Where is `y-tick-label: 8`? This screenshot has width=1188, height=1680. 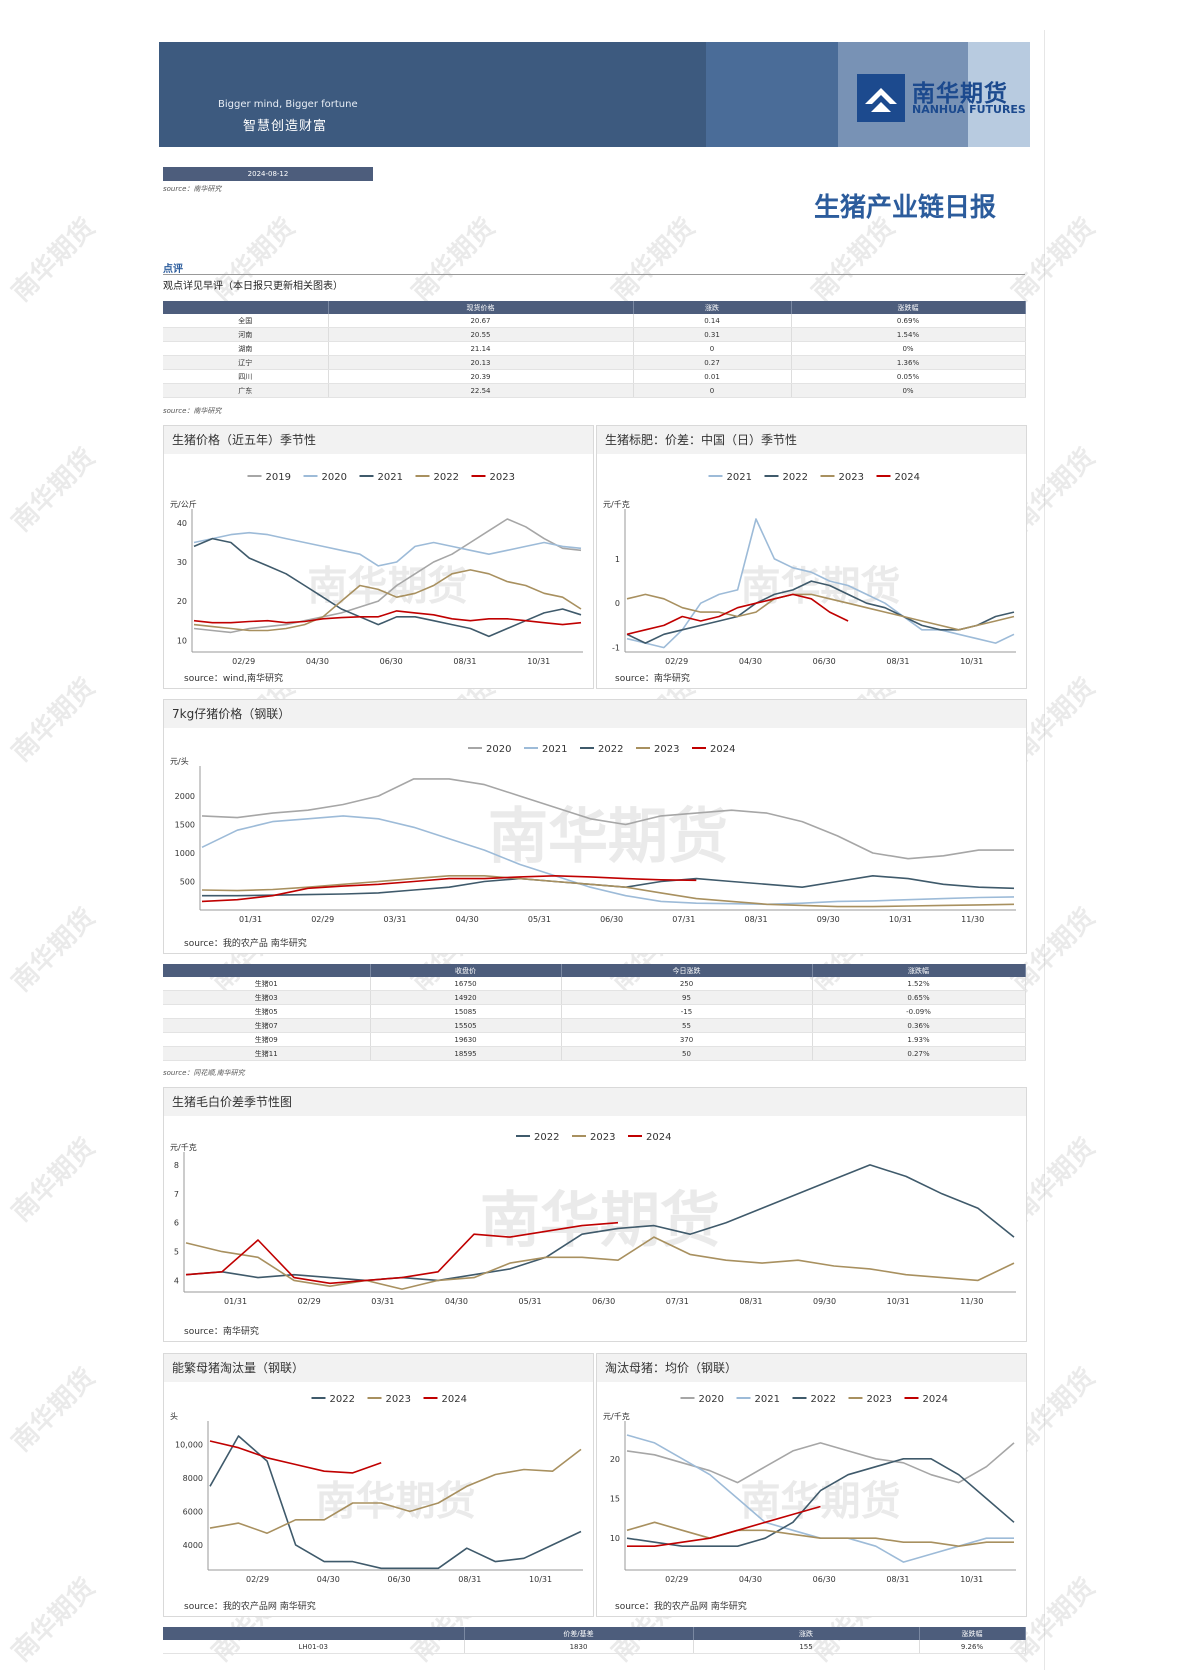
y-tick-label: 8 is located at coordinates (176, 1165).